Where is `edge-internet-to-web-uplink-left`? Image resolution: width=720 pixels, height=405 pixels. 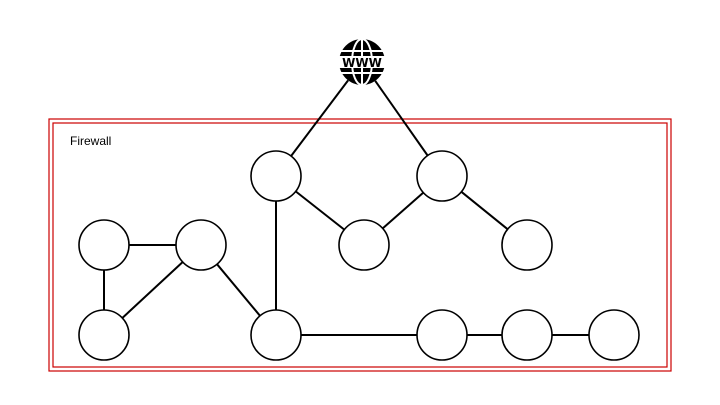 edge-internet-to-web-uplink-left is located at coordinates (319, 118).